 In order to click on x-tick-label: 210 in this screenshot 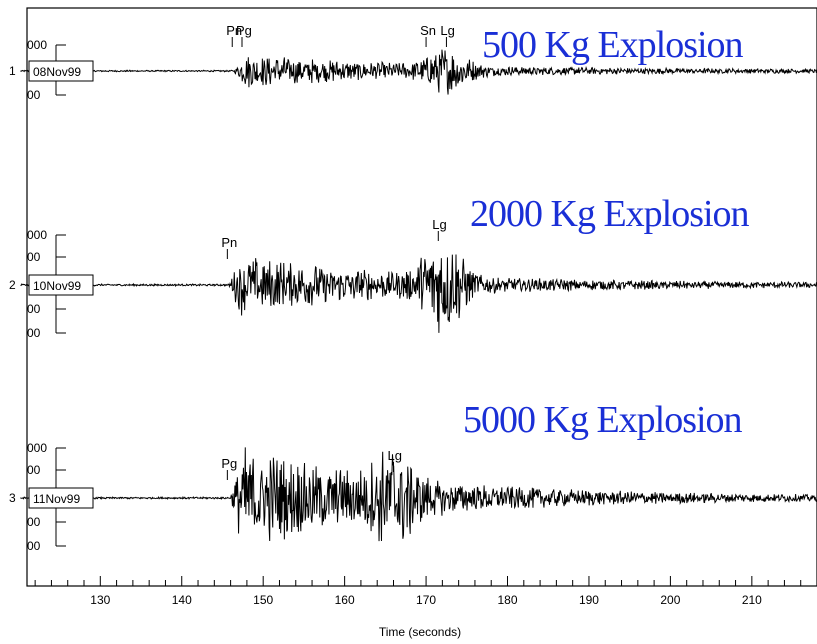, I will do `click(752, 600)`.